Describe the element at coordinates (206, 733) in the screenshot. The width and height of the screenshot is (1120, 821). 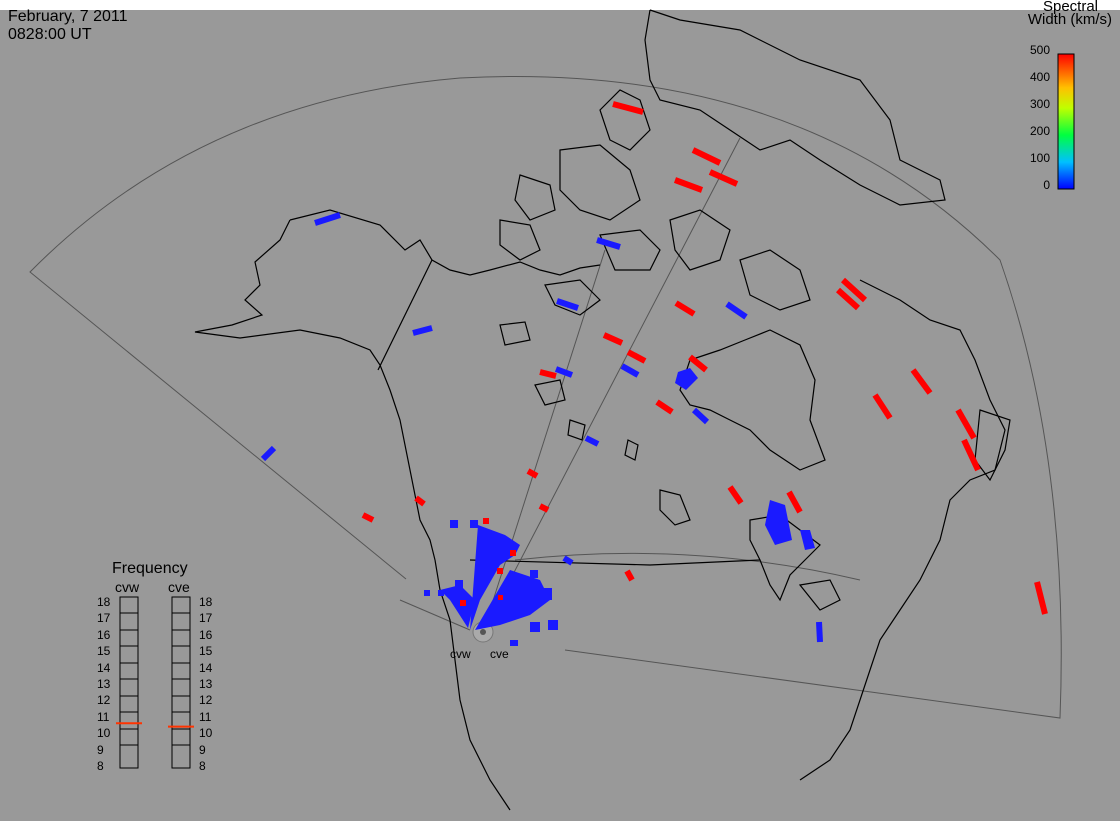
I see `frequency-scale-label-right: 10` at that location.